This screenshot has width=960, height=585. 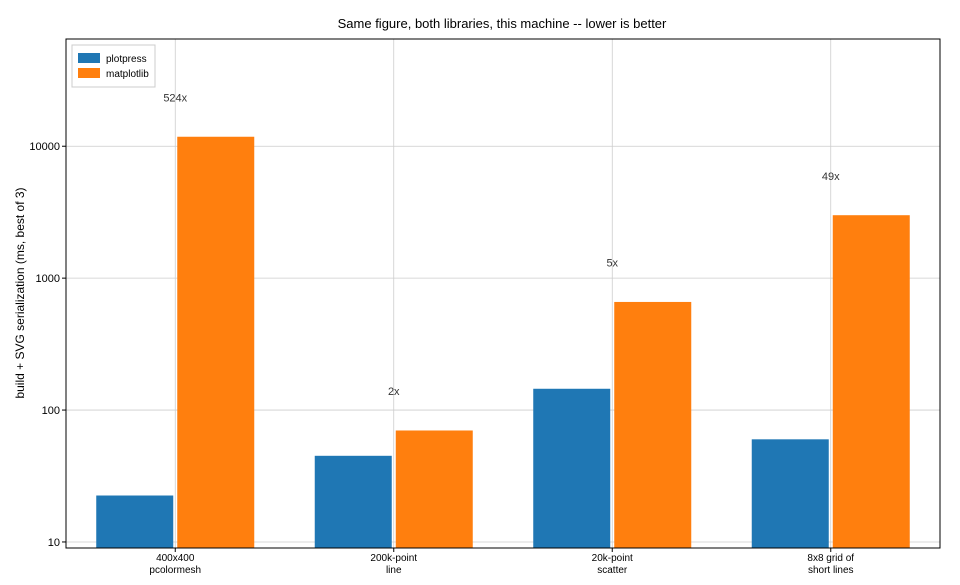 What do you see at coordinates (612, 564) in the screenshot?
I see `x-tick-label: 20k-point scatter` at bounding box center [612, 564].